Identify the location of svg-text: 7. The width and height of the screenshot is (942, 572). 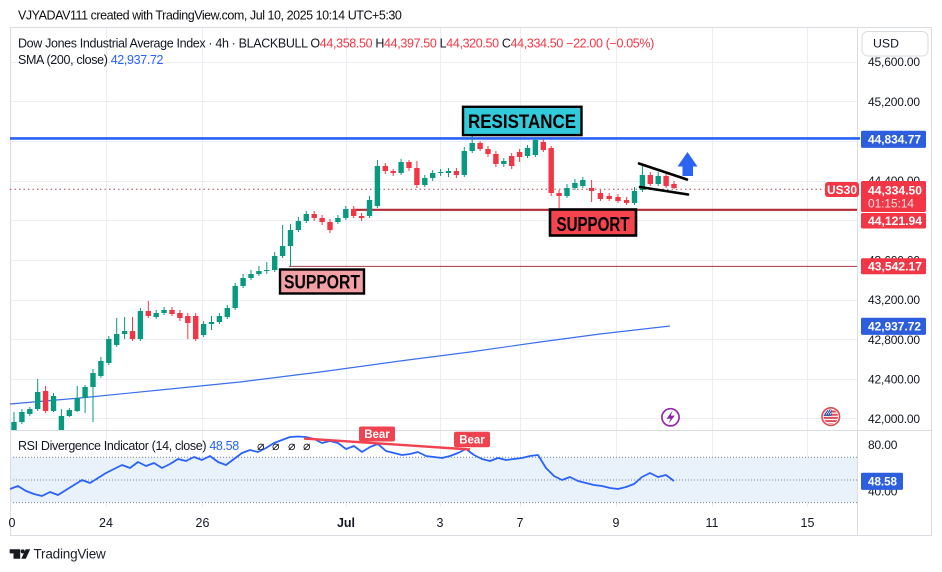
(520, 523).